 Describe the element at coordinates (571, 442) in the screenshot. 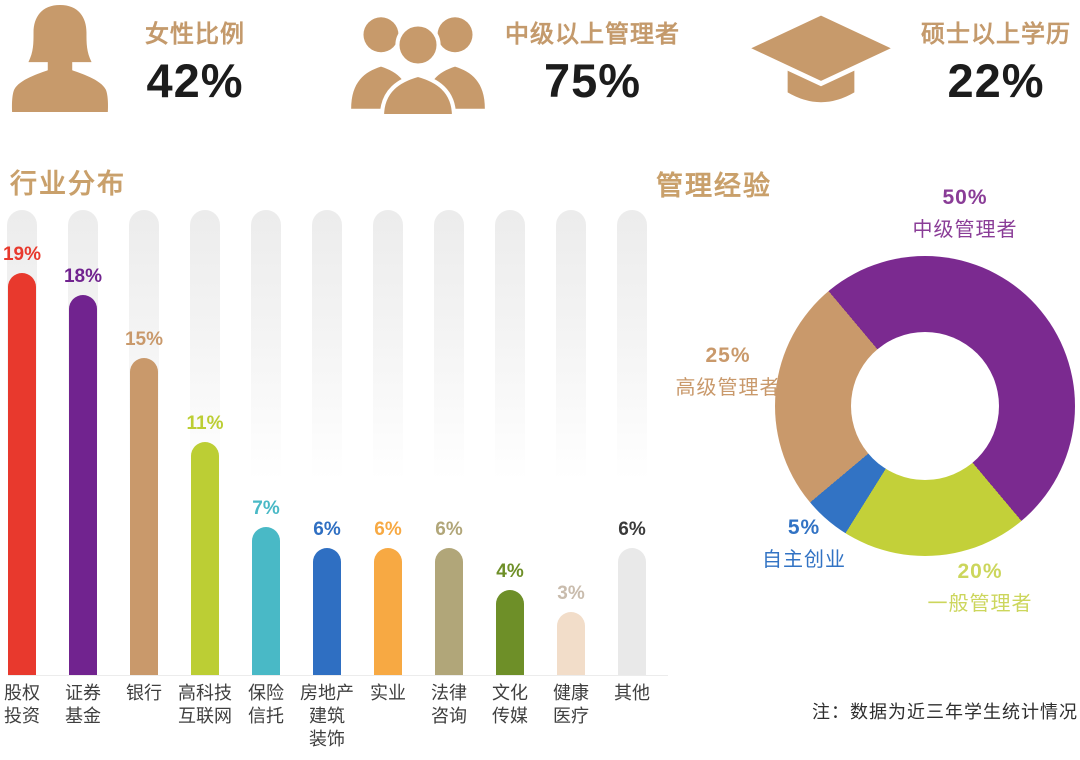

I see `bar-track` at that location.